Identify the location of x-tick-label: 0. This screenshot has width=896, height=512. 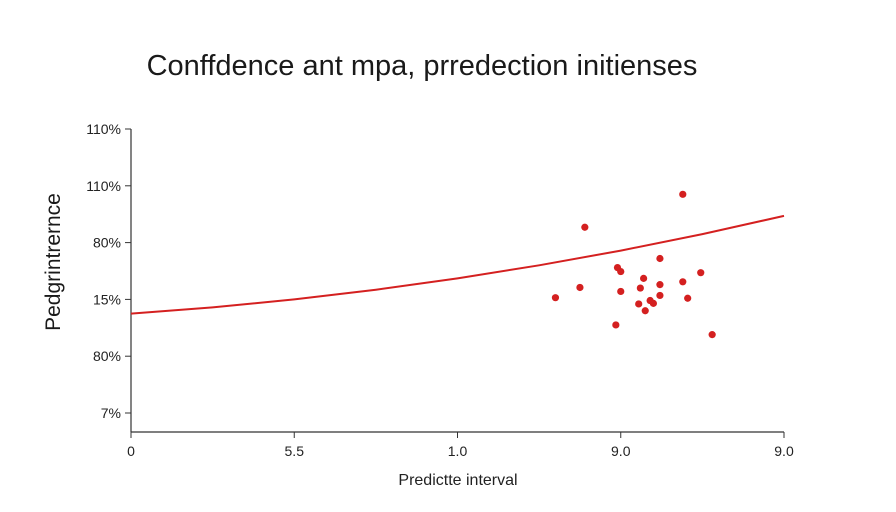
(131, 451).